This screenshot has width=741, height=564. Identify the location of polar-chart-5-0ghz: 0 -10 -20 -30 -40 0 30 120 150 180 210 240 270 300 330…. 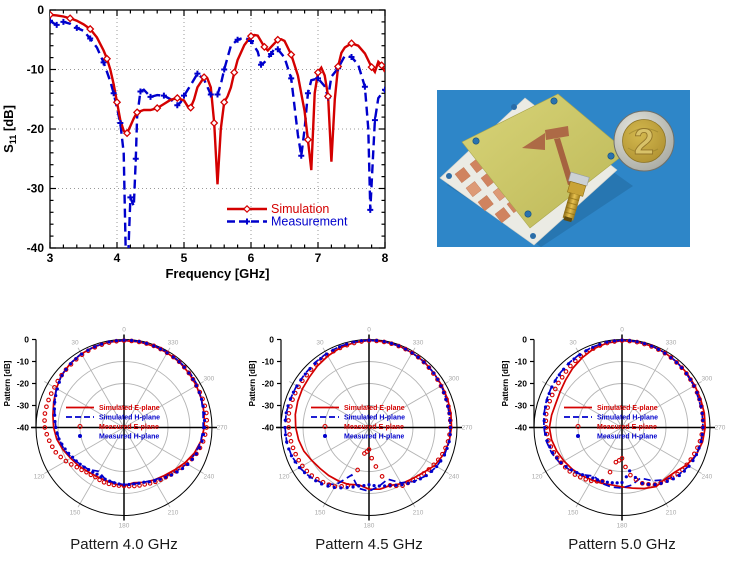
(619, 428).